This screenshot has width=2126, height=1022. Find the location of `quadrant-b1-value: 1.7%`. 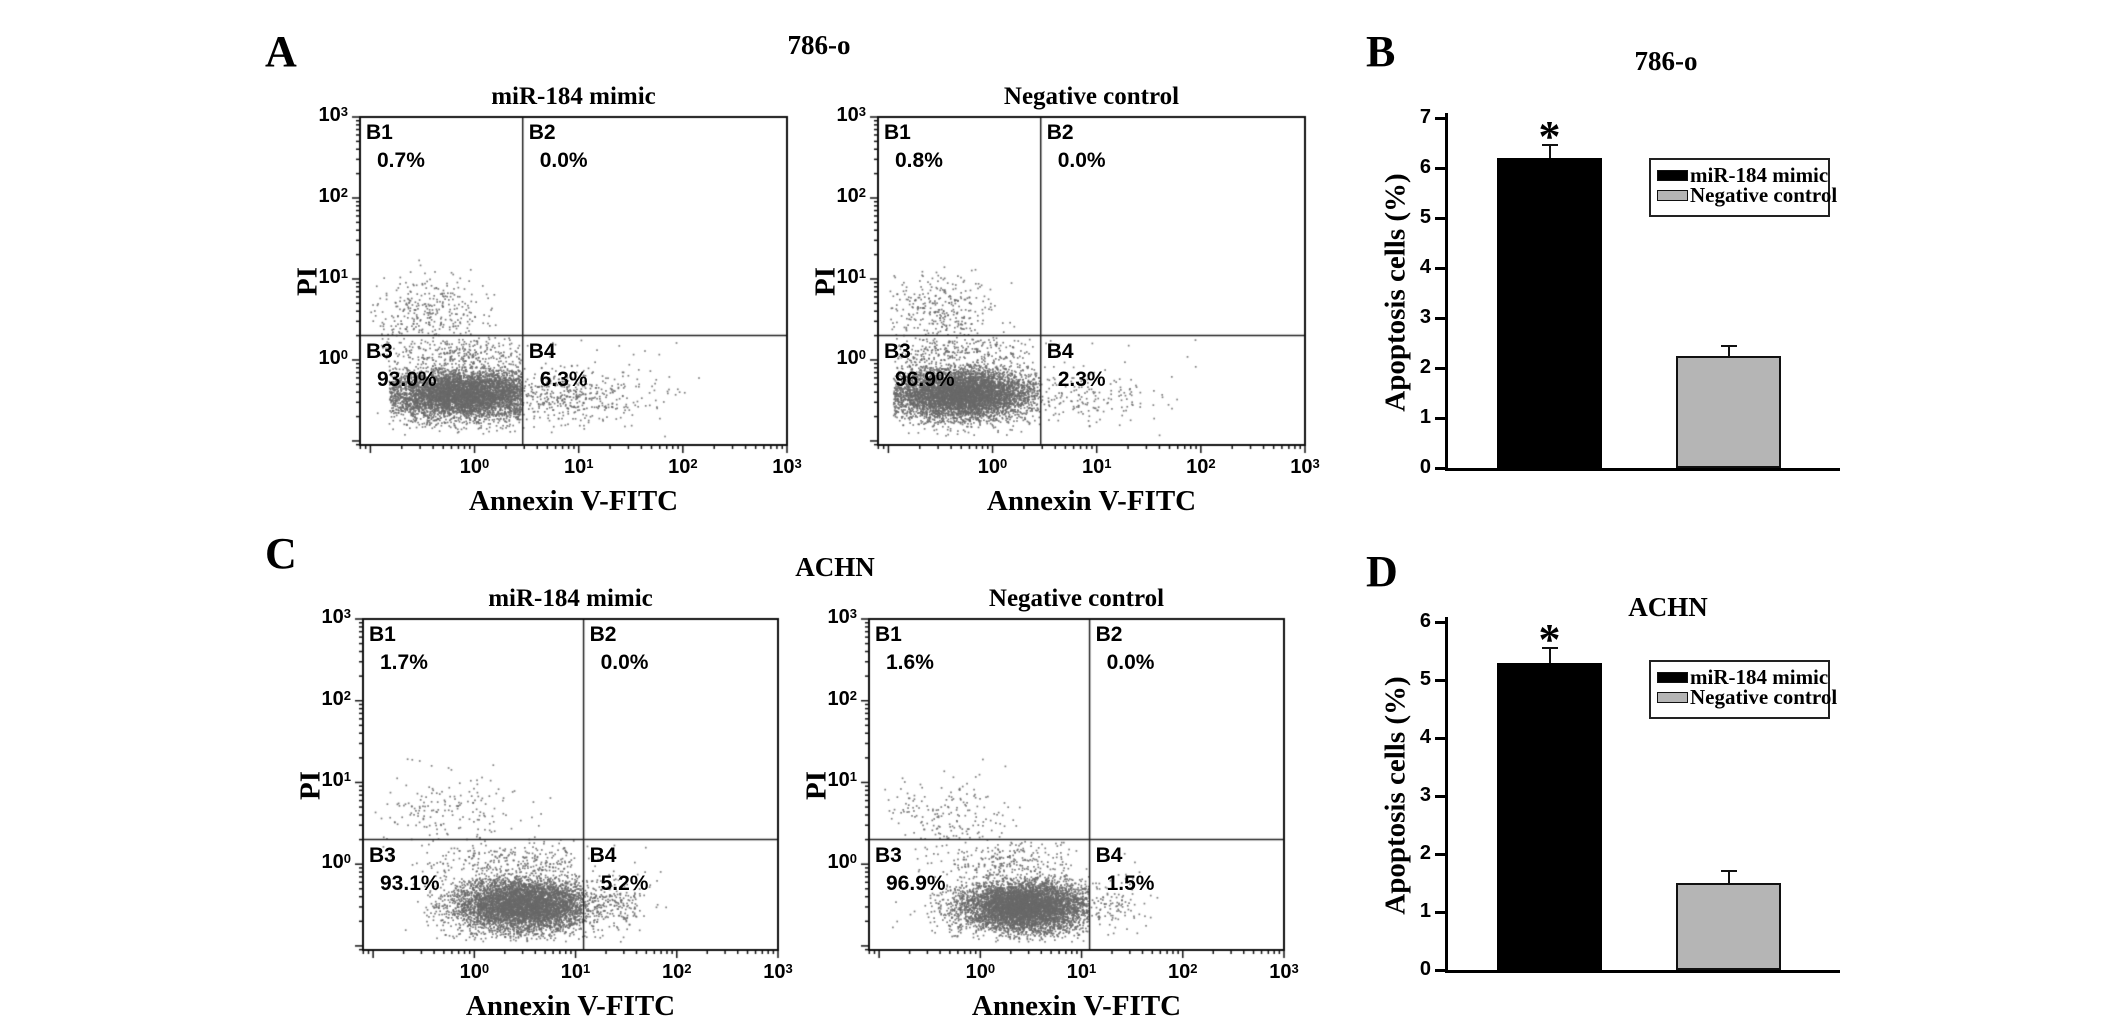

quadrant-b1-value: 1.7% is located at coordinates (404, 662).